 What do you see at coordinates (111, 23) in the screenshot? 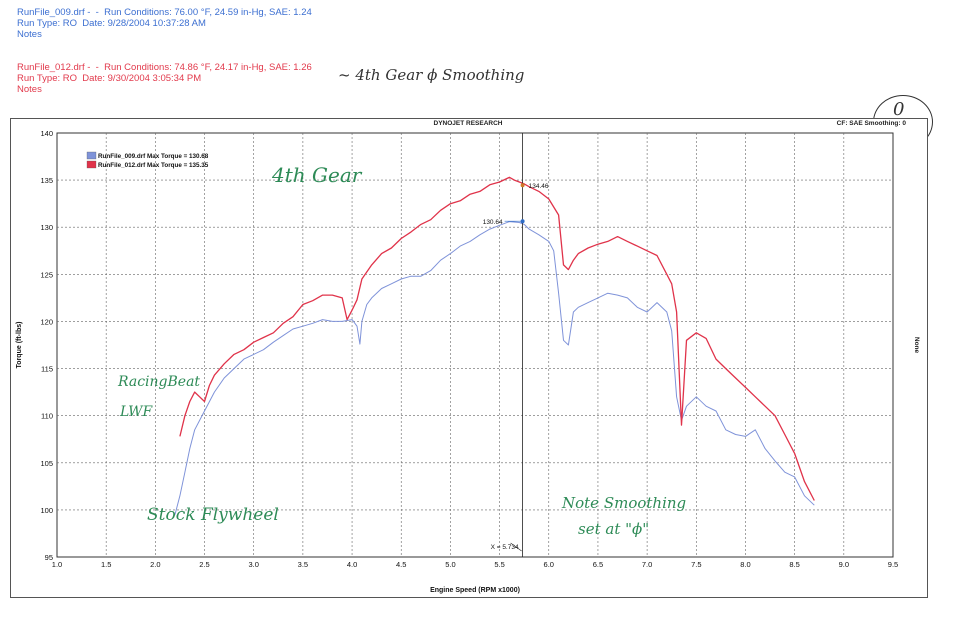
I see `run1-type-date: Run Type: RO Date: 9/28/2004 10:37:28 AM` at bounding box center [111, 23].